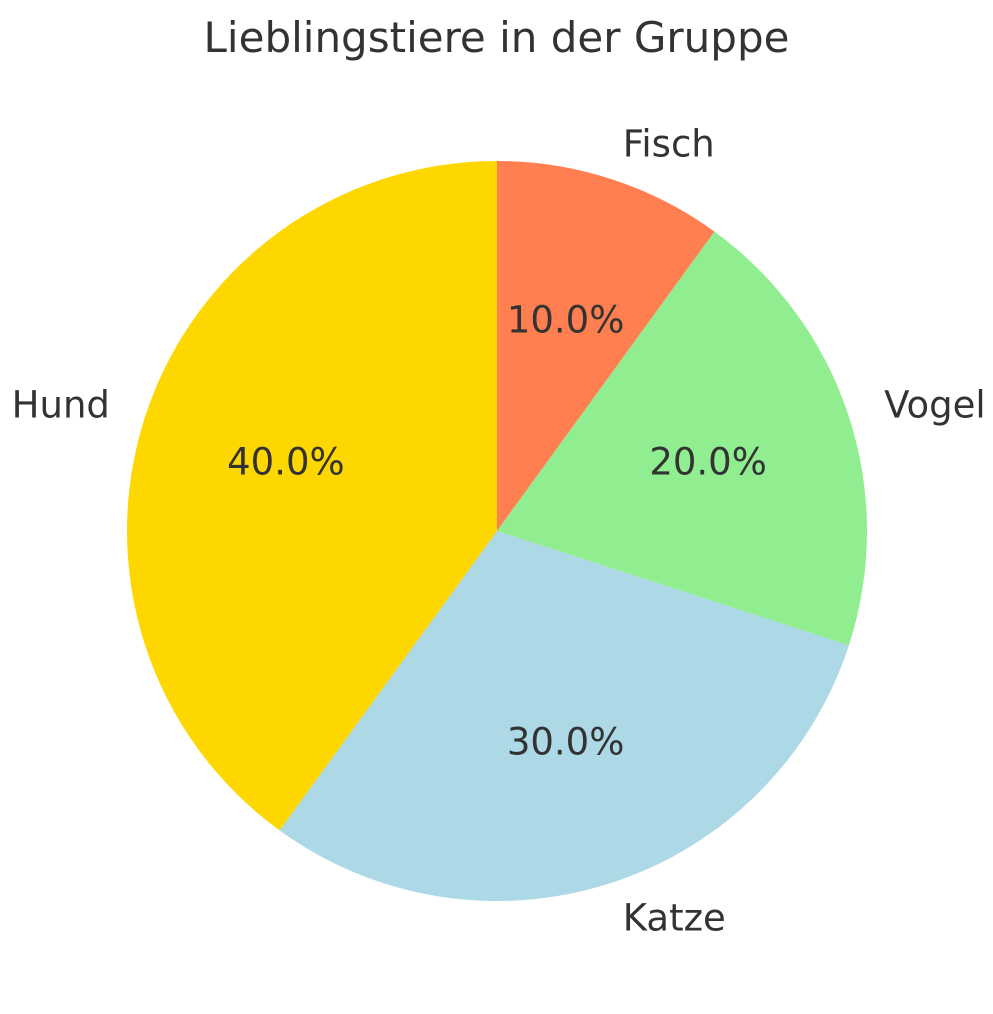 The height and width of the screenshot is (1014, 993). What do you see at coordinates (674, 918) in the screenshot?
I see `slice-label-katze: Katze` at bounding box center [674, 918].